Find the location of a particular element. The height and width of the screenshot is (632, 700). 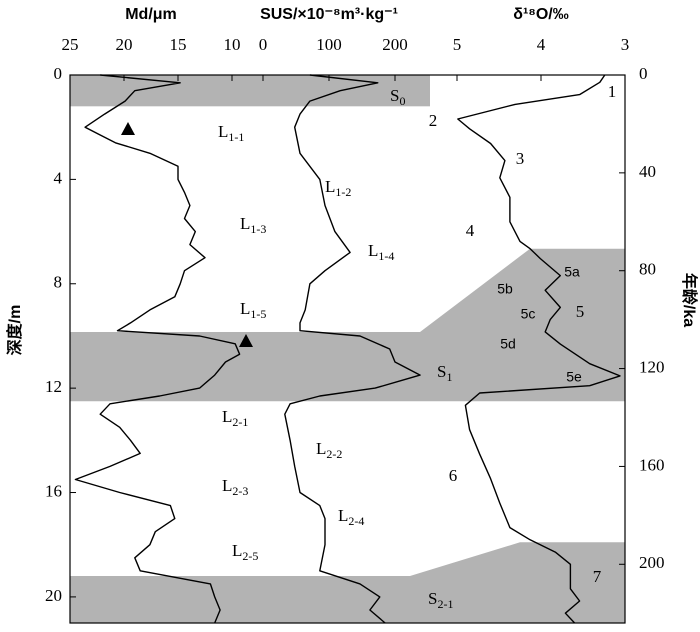

y-tick-label: 20 is located at coordinates (53, 595).